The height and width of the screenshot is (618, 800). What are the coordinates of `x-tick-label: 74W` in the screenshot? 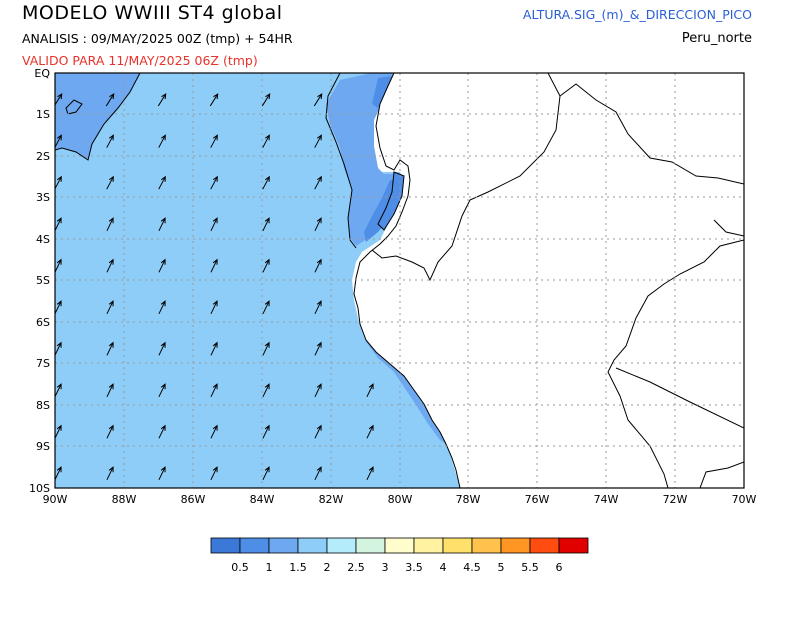 It's located at (606, 499).